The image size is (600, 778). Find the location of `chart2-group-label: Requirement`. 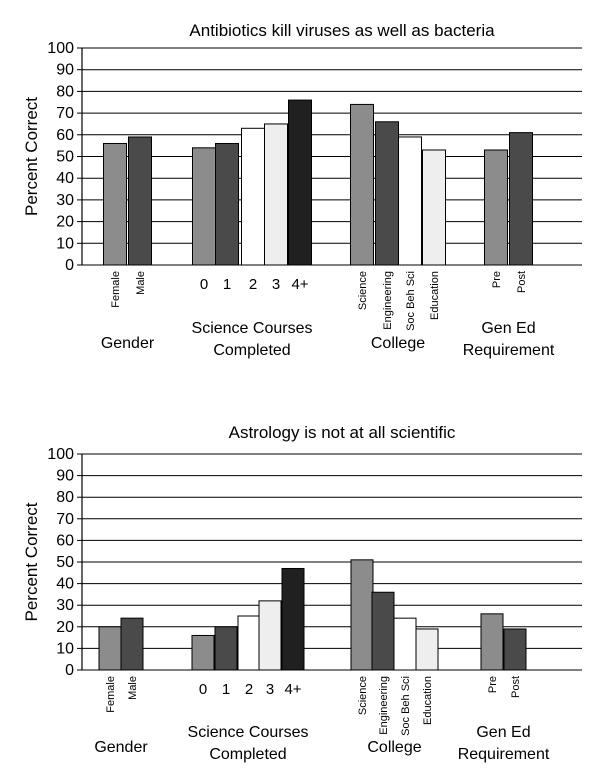

chart2-group-label: Requirement is located at coordinates (504, 754).